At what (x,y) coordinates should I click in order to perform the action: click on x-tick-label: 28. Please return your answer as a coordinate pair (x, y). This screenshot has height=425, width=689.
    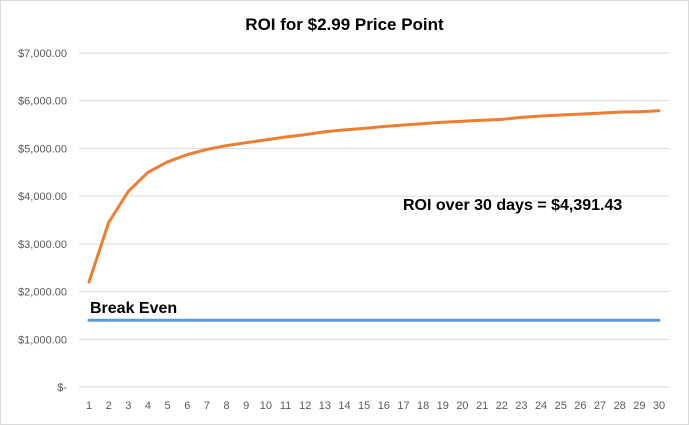
    Looking at the image, I should click on (620, 406).